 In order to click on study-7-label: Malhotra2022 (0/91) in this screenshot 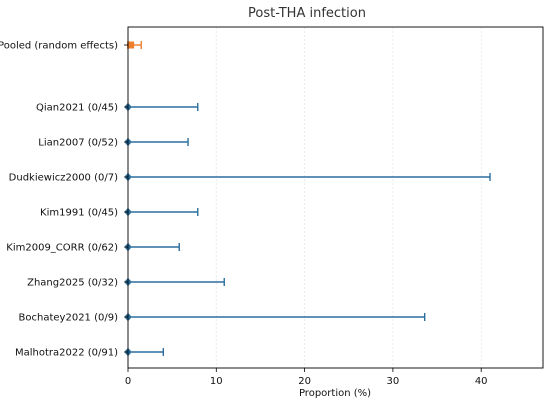, I will do `click(66, 353)`.